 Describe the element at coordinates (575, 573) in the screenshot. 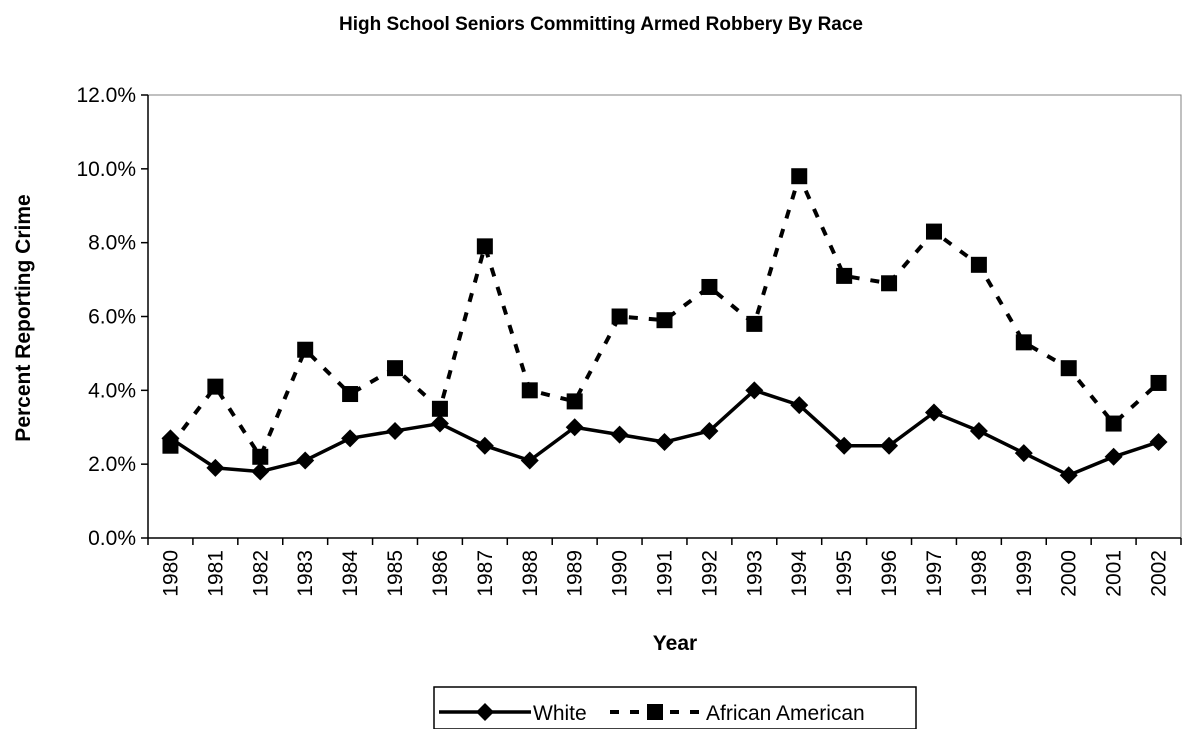

I see `x-tick-label: 1989` at that location.